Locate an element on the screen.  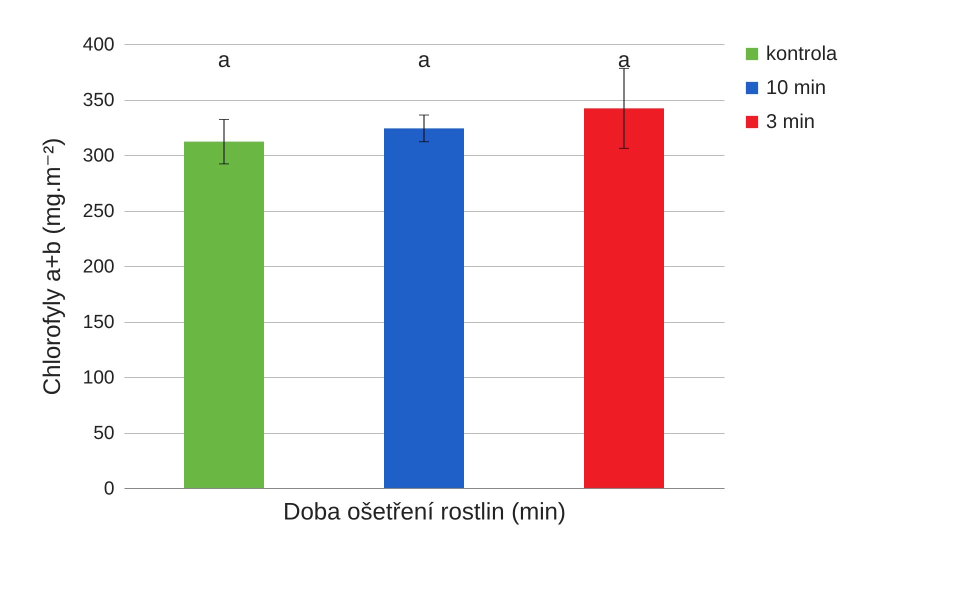
y-tick-label: 50 is located at coordinates (103, 433).